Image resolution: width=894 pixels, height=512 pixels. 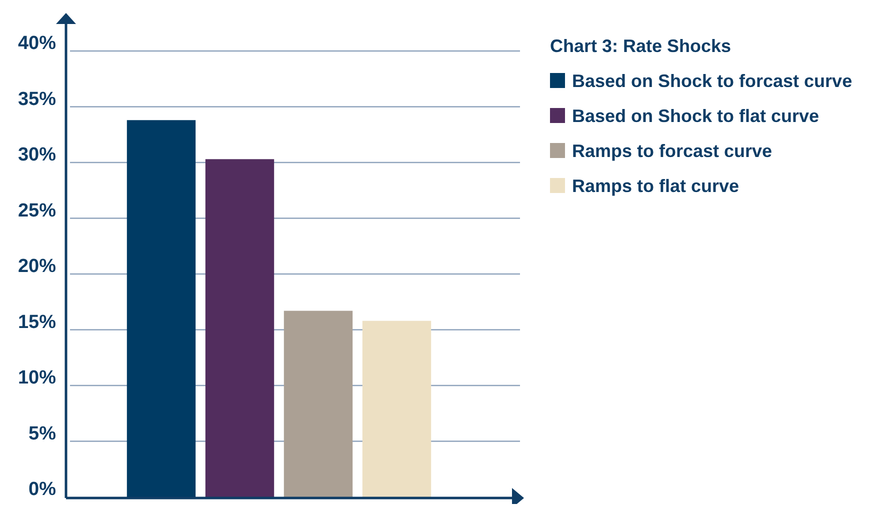 What do you see at coordinates (37, 99) in the screenshot?
I see `y-tick-label: 35%` at bounding box center [37, 99].